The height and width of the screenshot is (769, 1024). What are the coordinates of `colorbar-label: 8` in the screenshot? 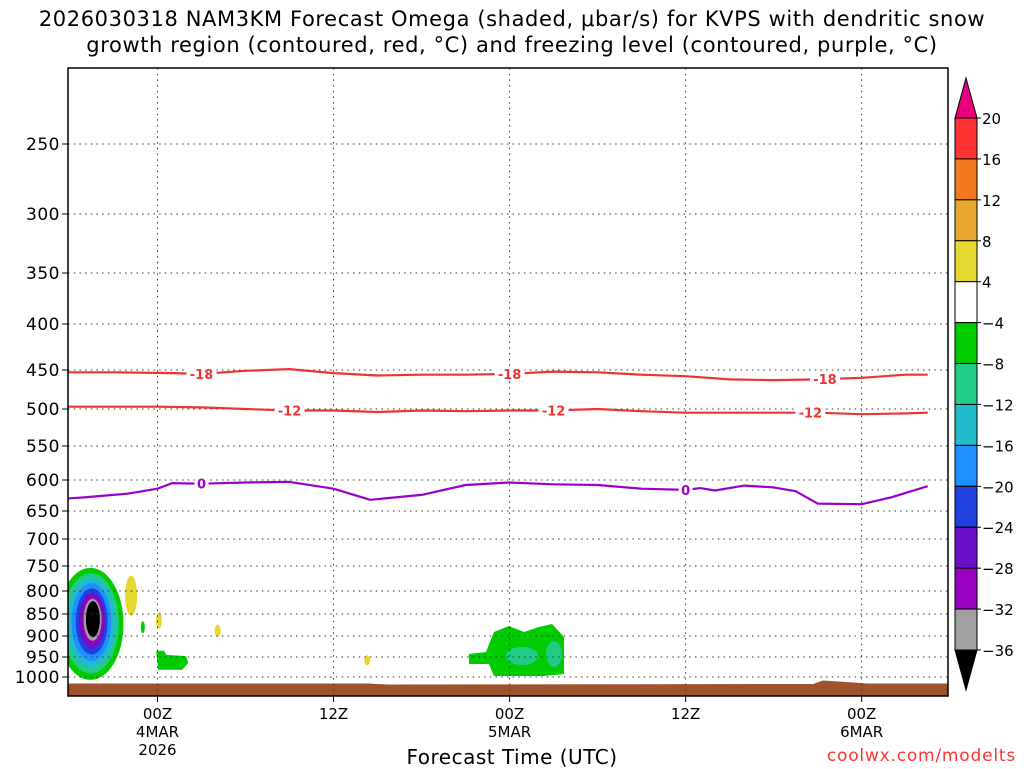 It's located at (987, 242).